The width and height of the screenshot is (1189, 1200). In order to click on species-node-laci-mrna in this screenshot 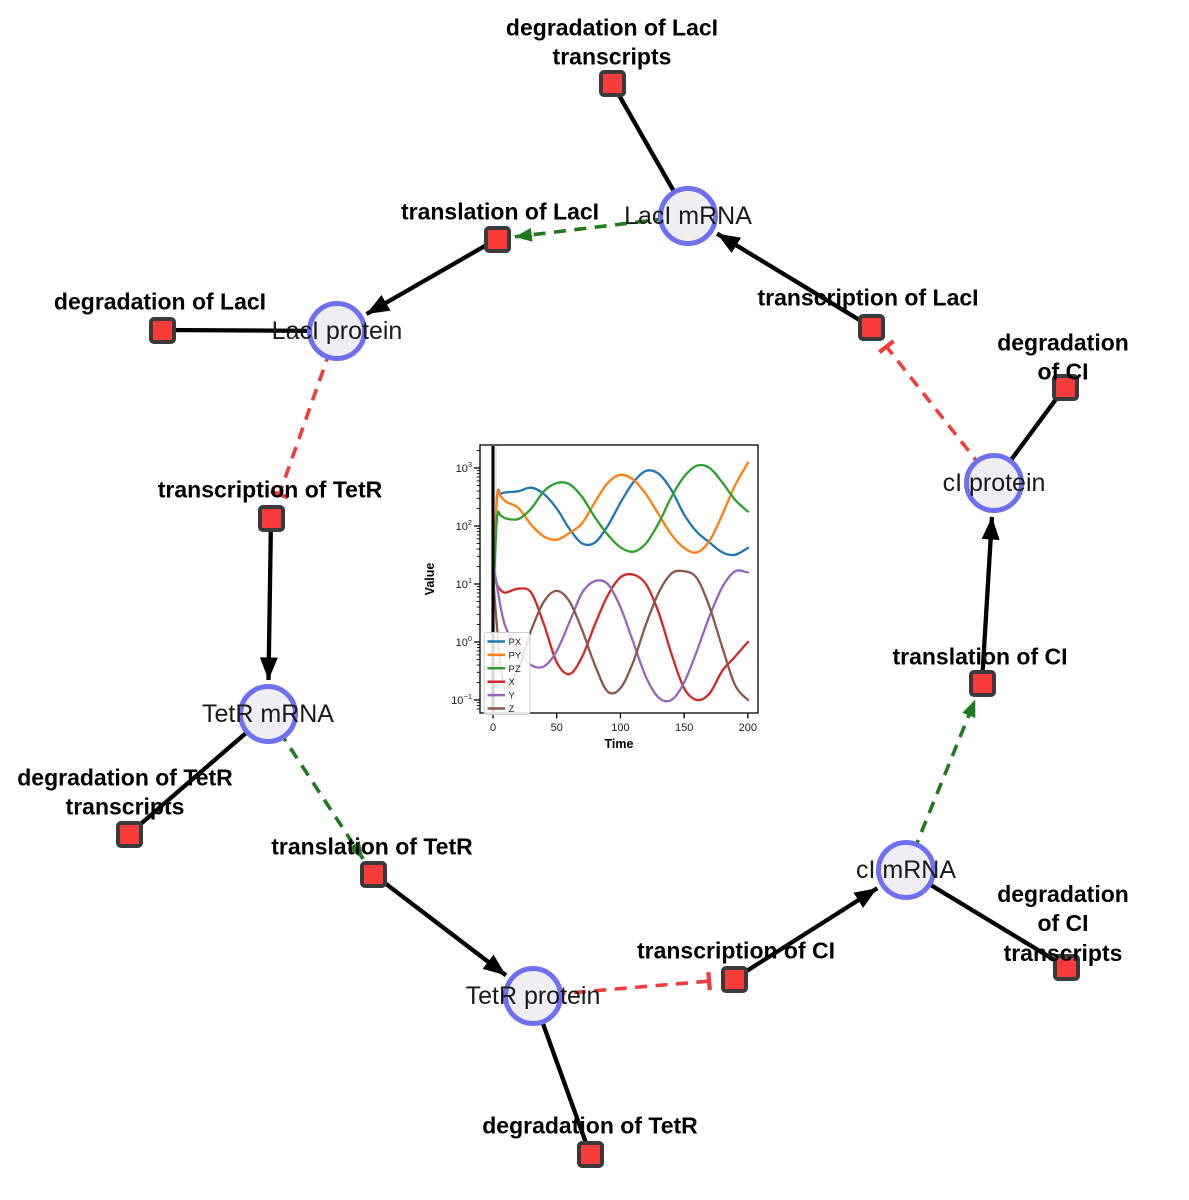, I will do `click(688, 216)`.